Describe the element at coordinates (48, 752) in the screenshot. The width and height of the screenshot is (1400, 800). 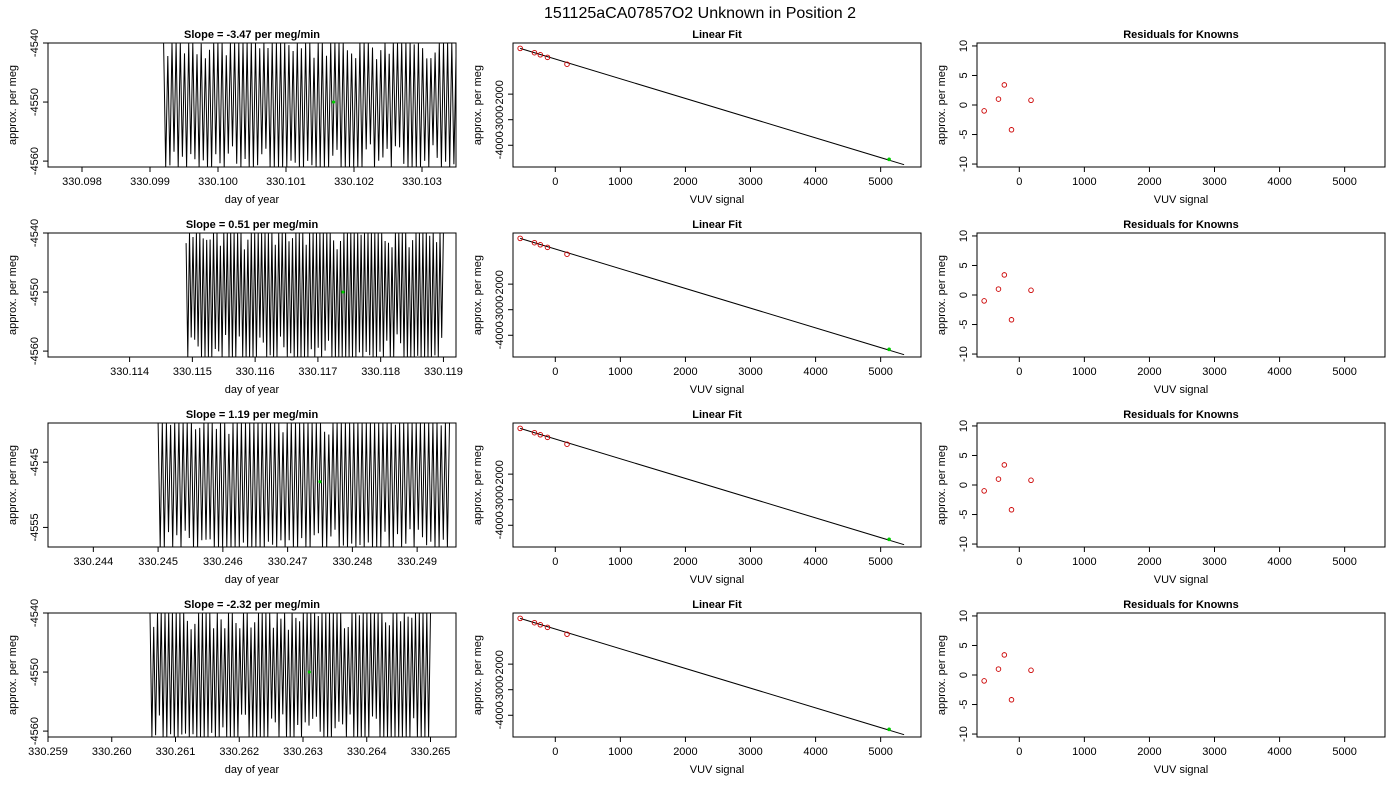
I see `timeseries-x-tick-label: 330.259` at that location.